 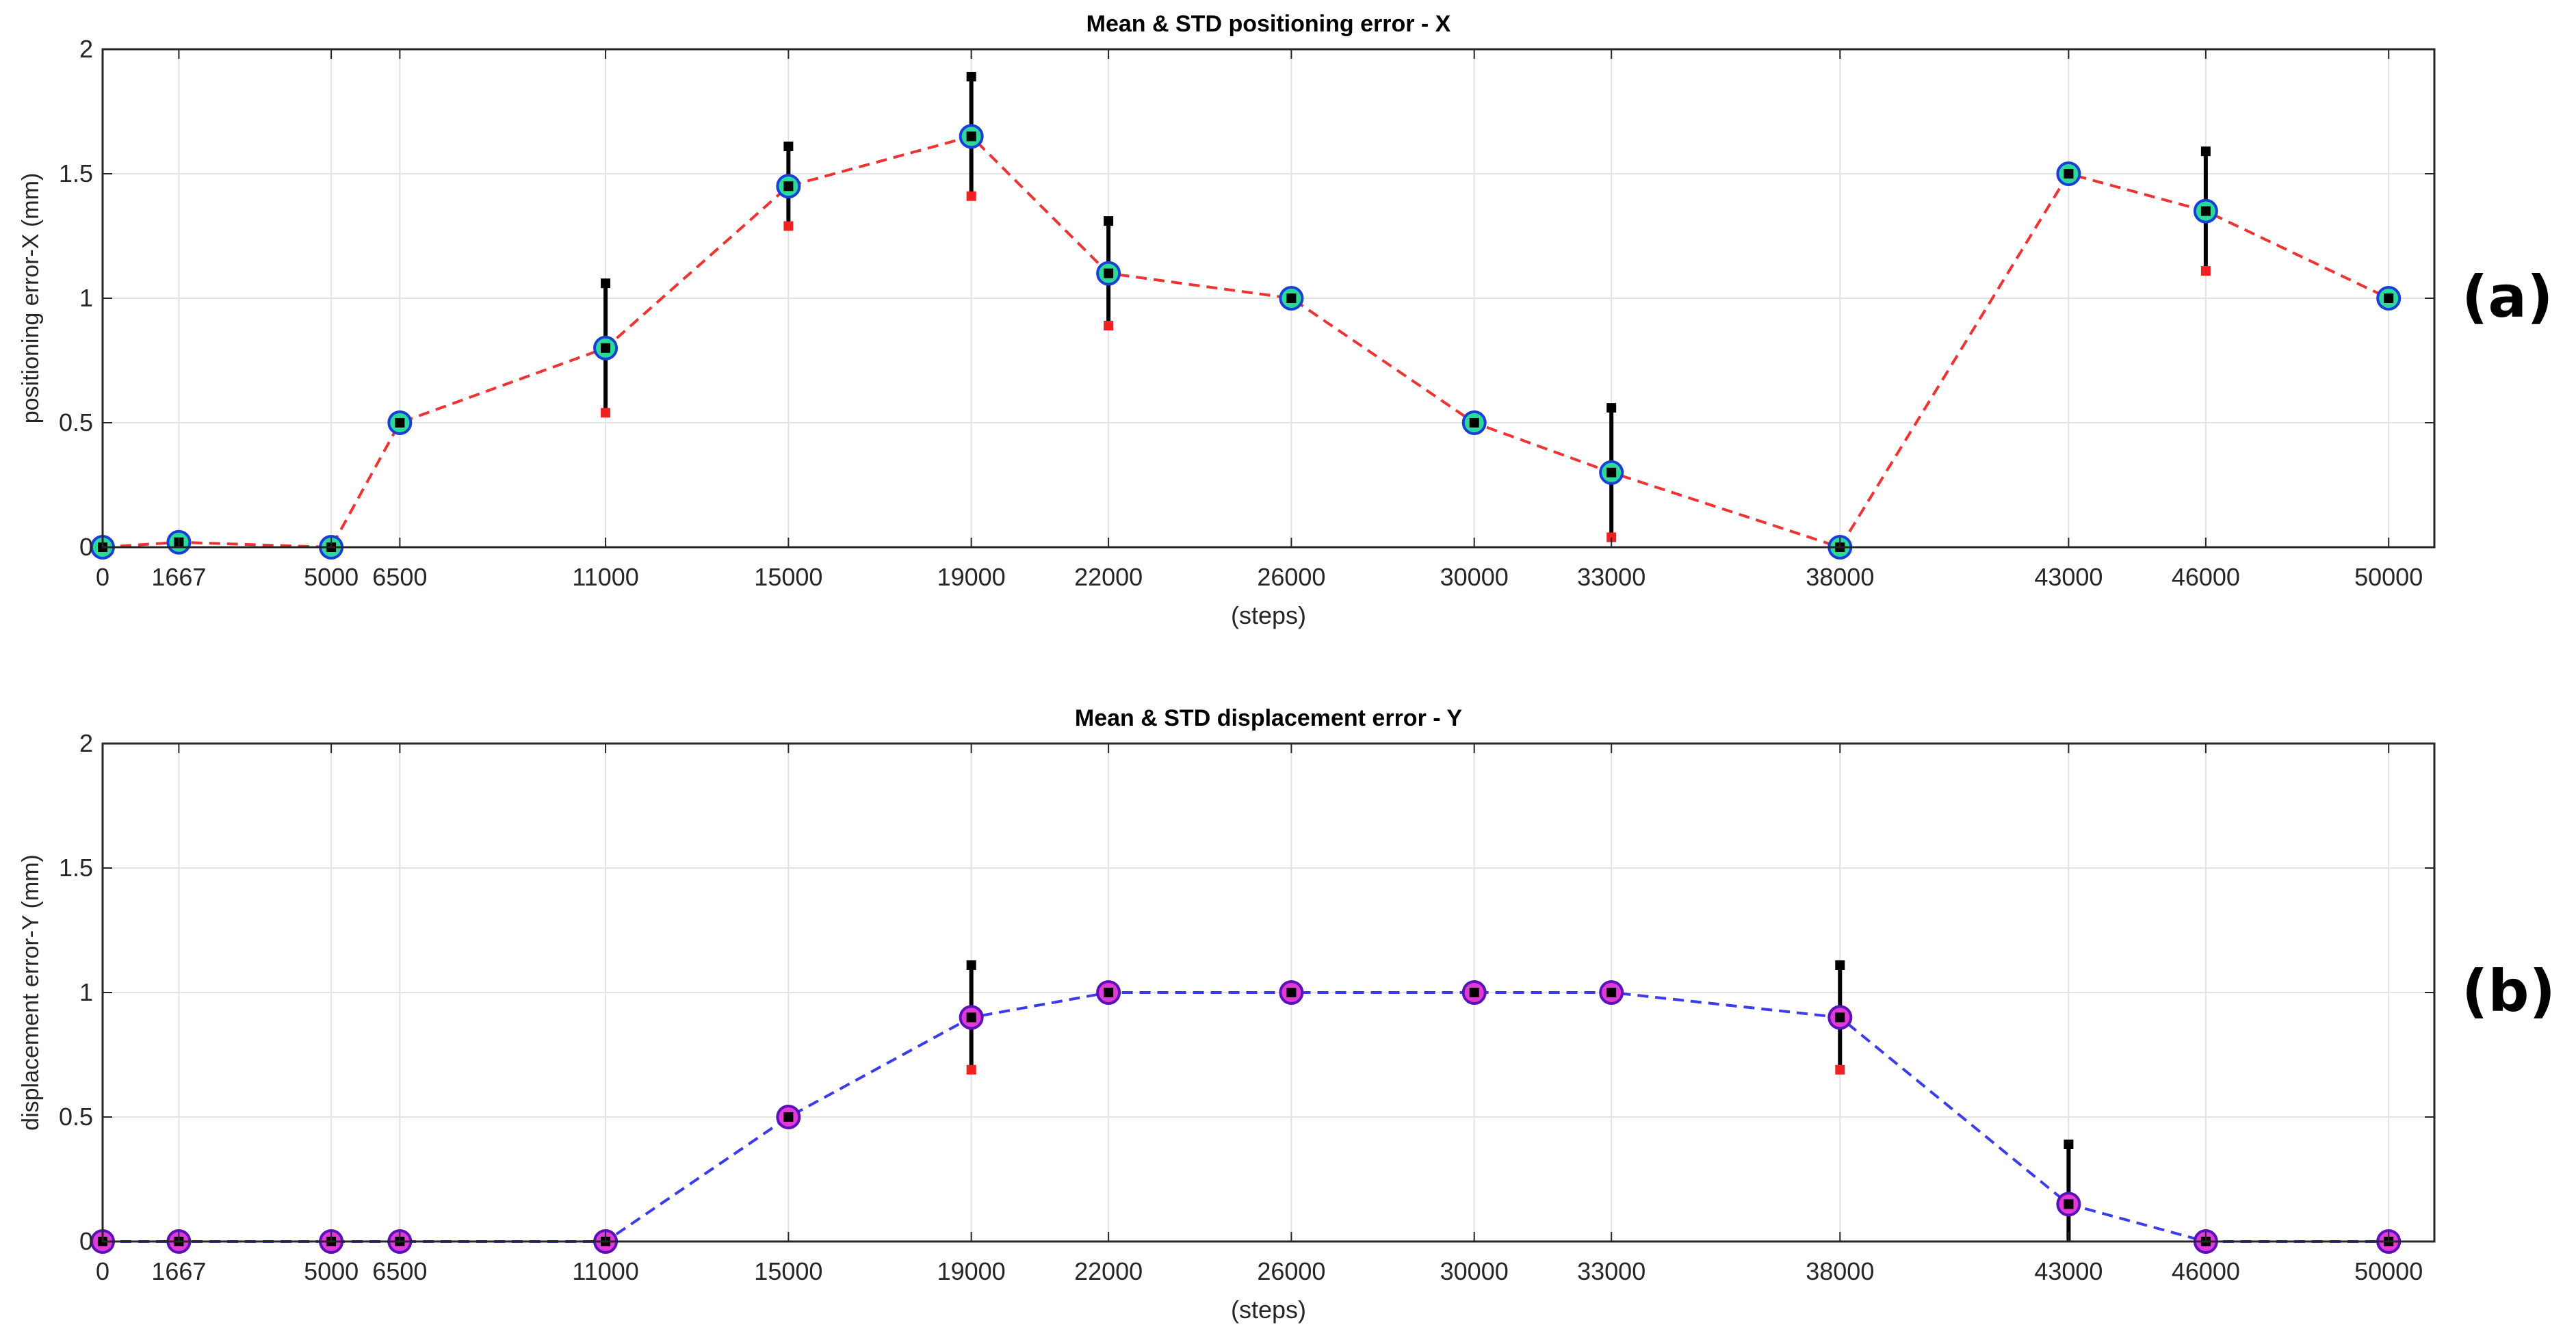 What do you see at coordinates (2507, 296) in the screenshot?
I see `panel-label-a: (a)` at bounding box center [2507, 296].